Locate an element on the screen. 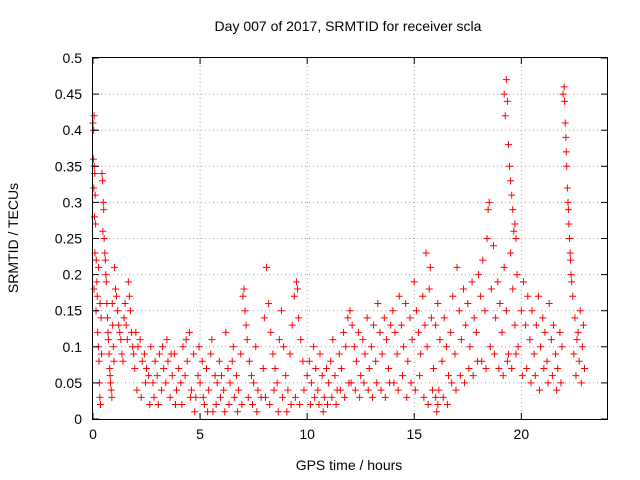 Image resolution: width=640 pixels, height=480 pixels. x-tick-label: 0 is located at coordinates (93, 434).